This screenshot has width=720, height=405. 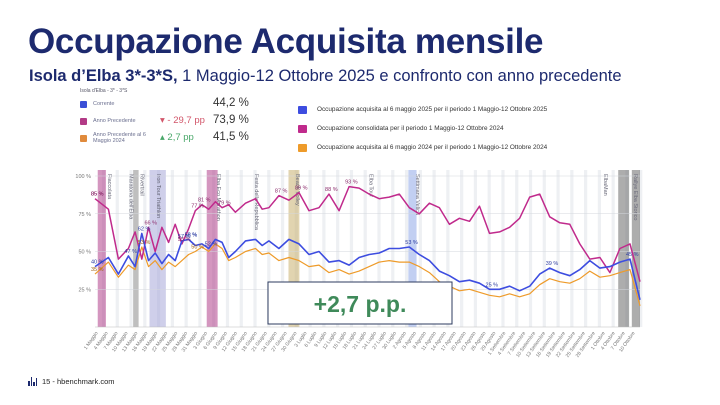 What do you see at coordinates (104, 104) in the screenshot?
I see `kpi-label: Corrente` at bounding box center [104, 104].